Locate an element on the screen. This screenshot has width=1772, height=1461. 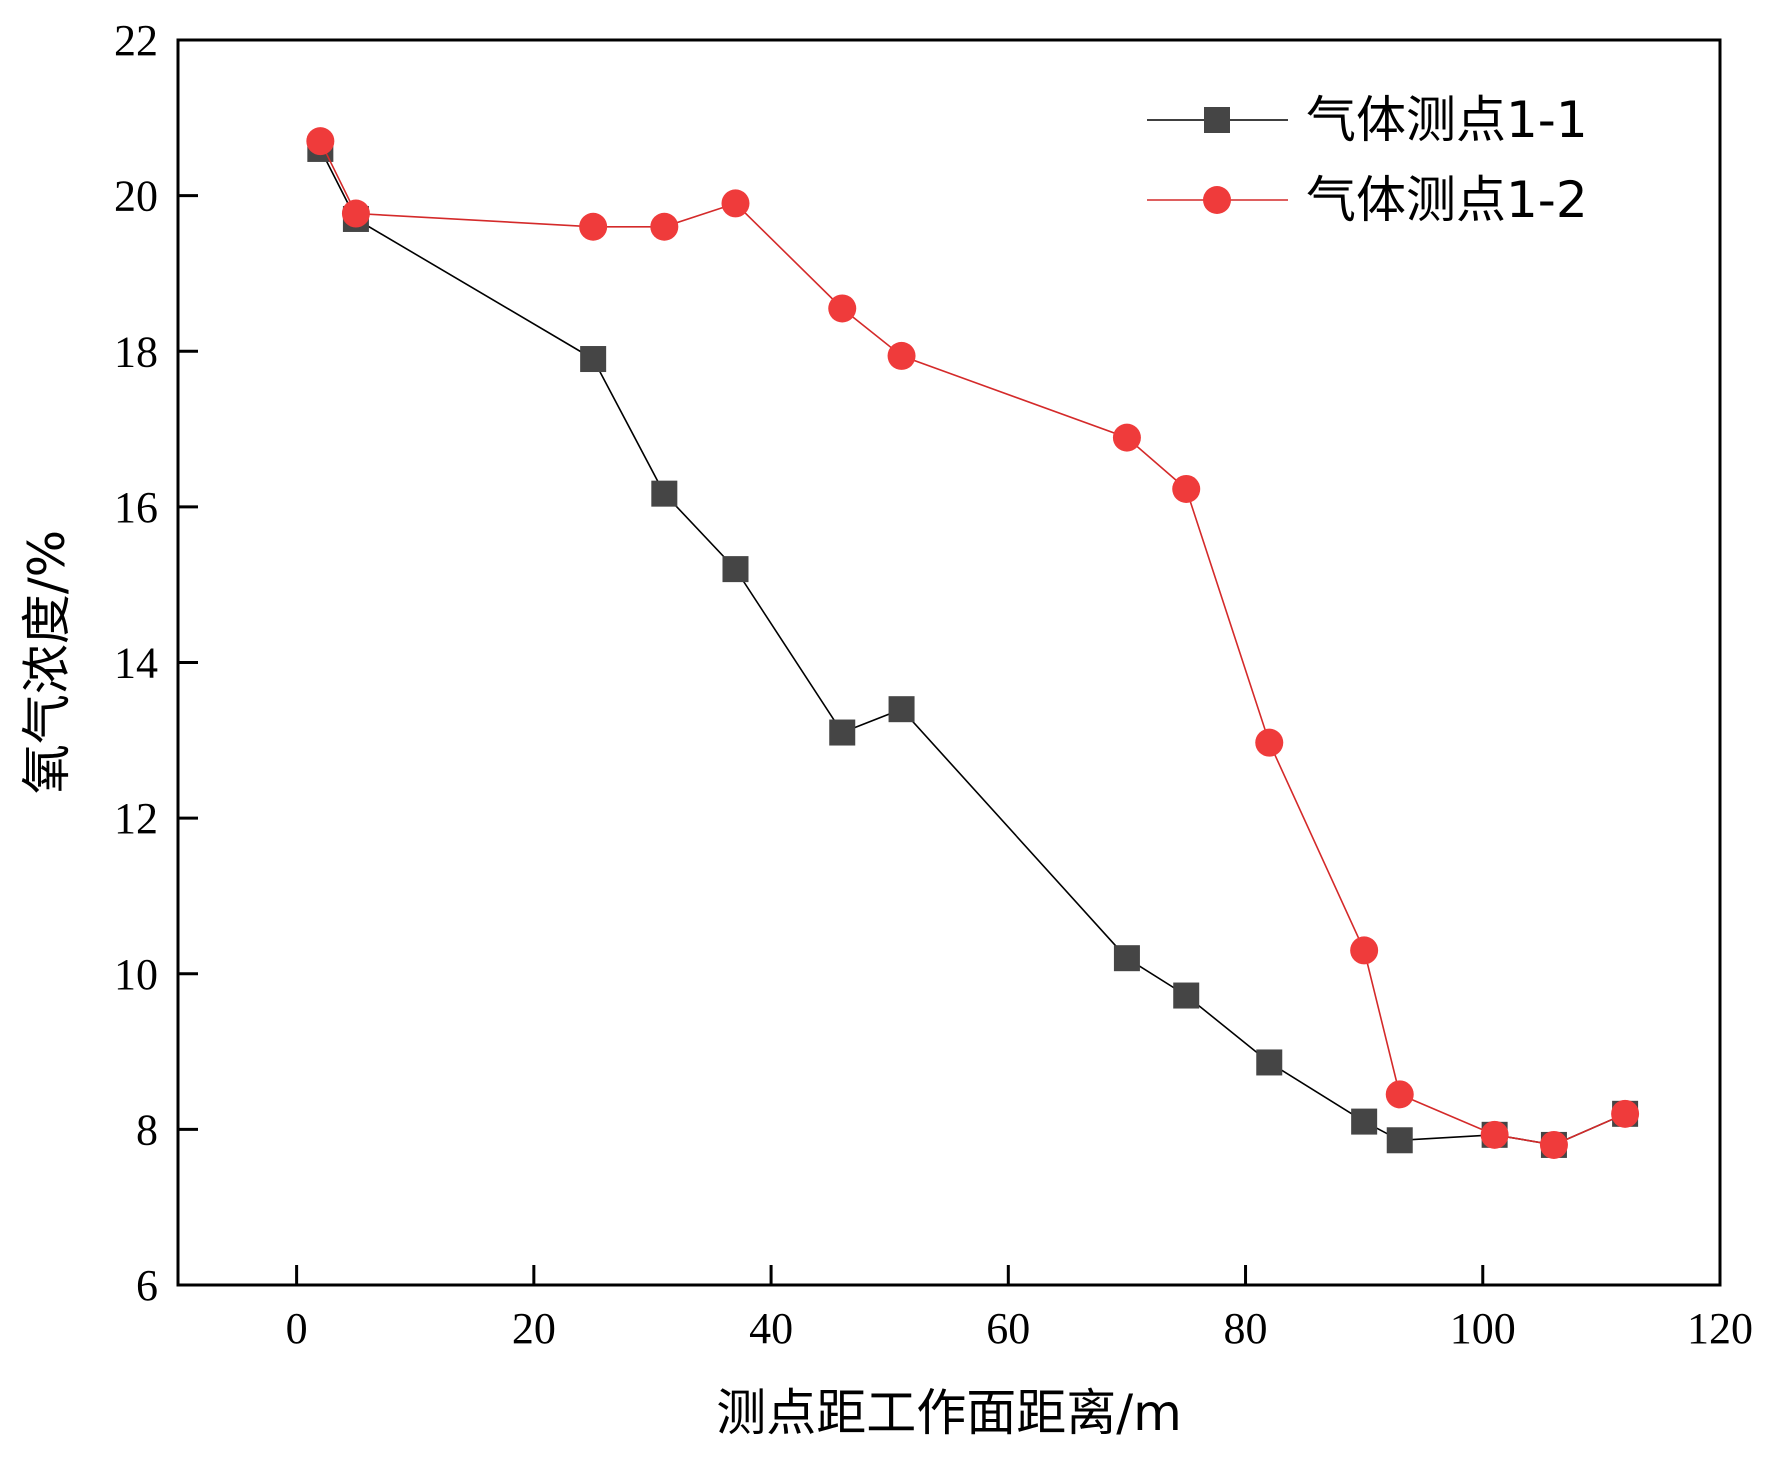
x-tick-label: 40 is located at coordinates (771, 1328).